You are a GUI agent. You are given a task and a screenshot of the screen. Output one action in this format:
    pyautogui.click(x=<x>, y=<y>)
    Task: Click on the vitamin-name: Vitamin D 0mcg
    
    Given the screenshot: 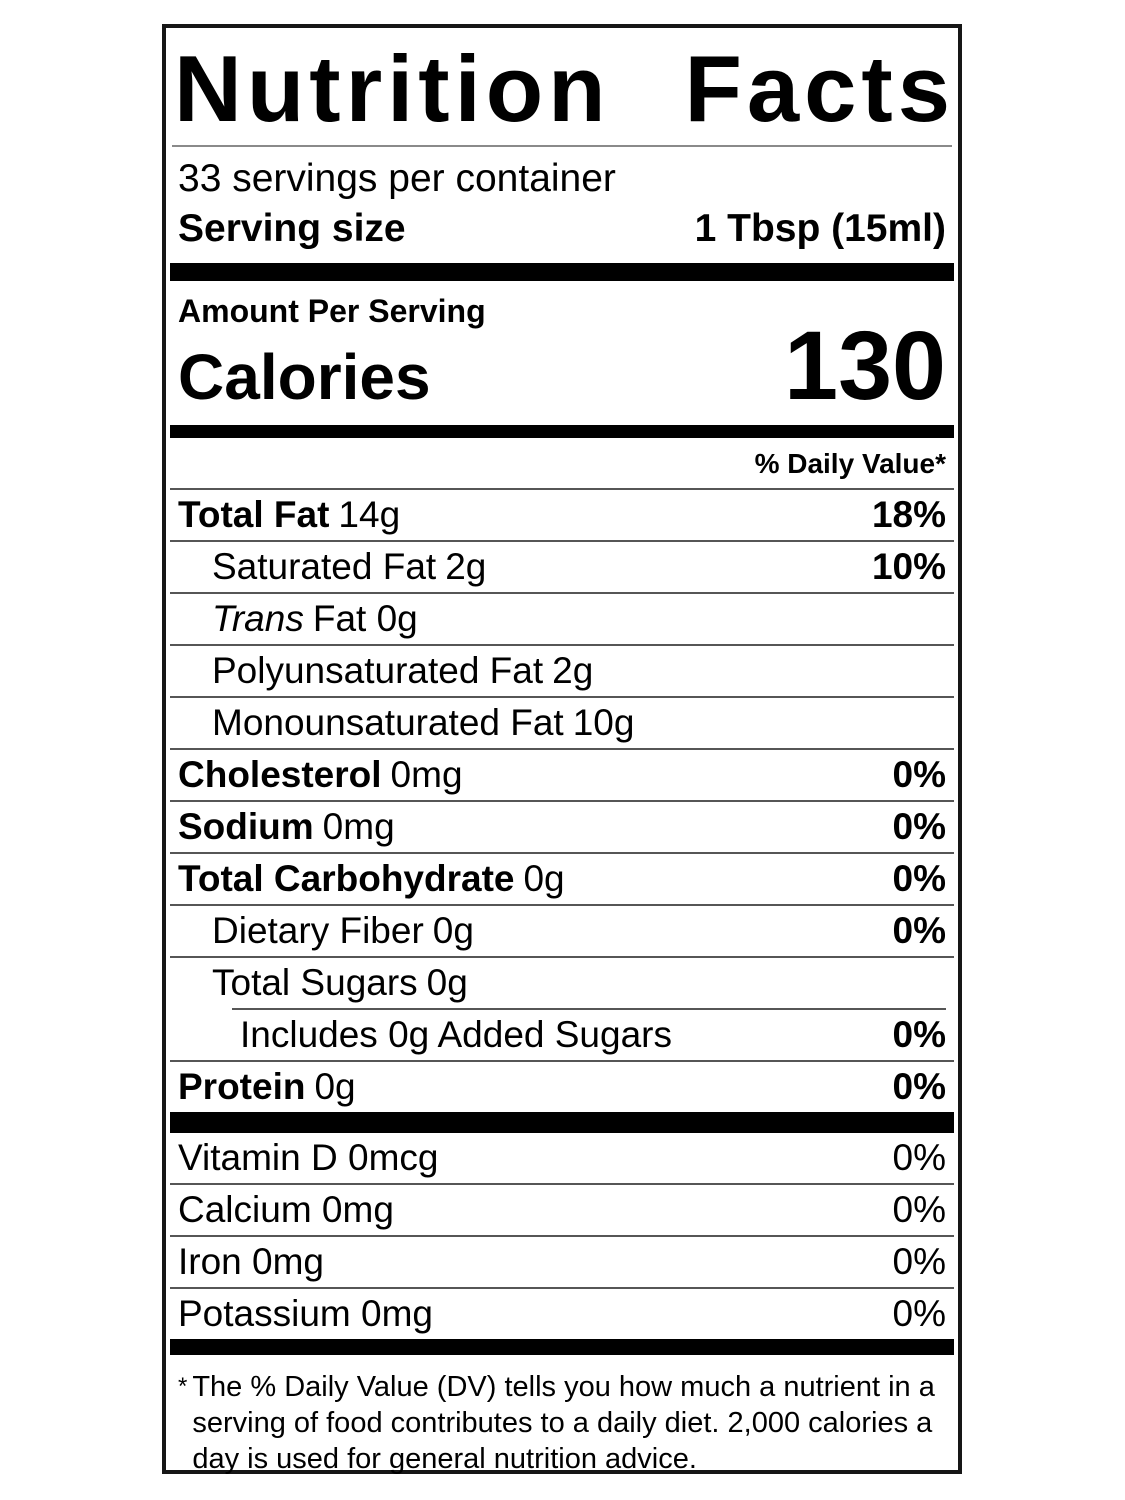 What is the action you would take?
    pyautogui.click(x=308, y=1157)
    